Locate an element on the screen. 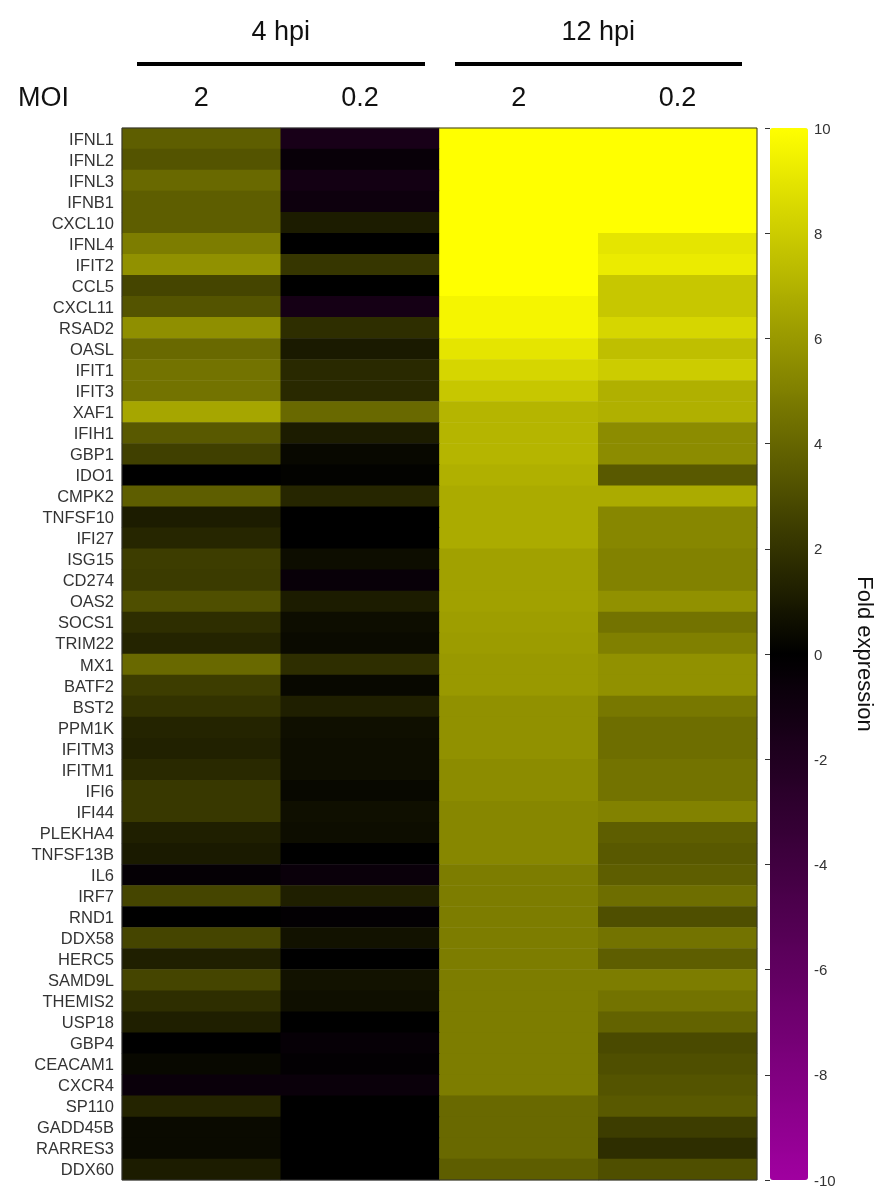 Image resolution: width=877 pixels, height=1188 pixels. y-tick-label: DDX58 is located at coordinates (87, 938).